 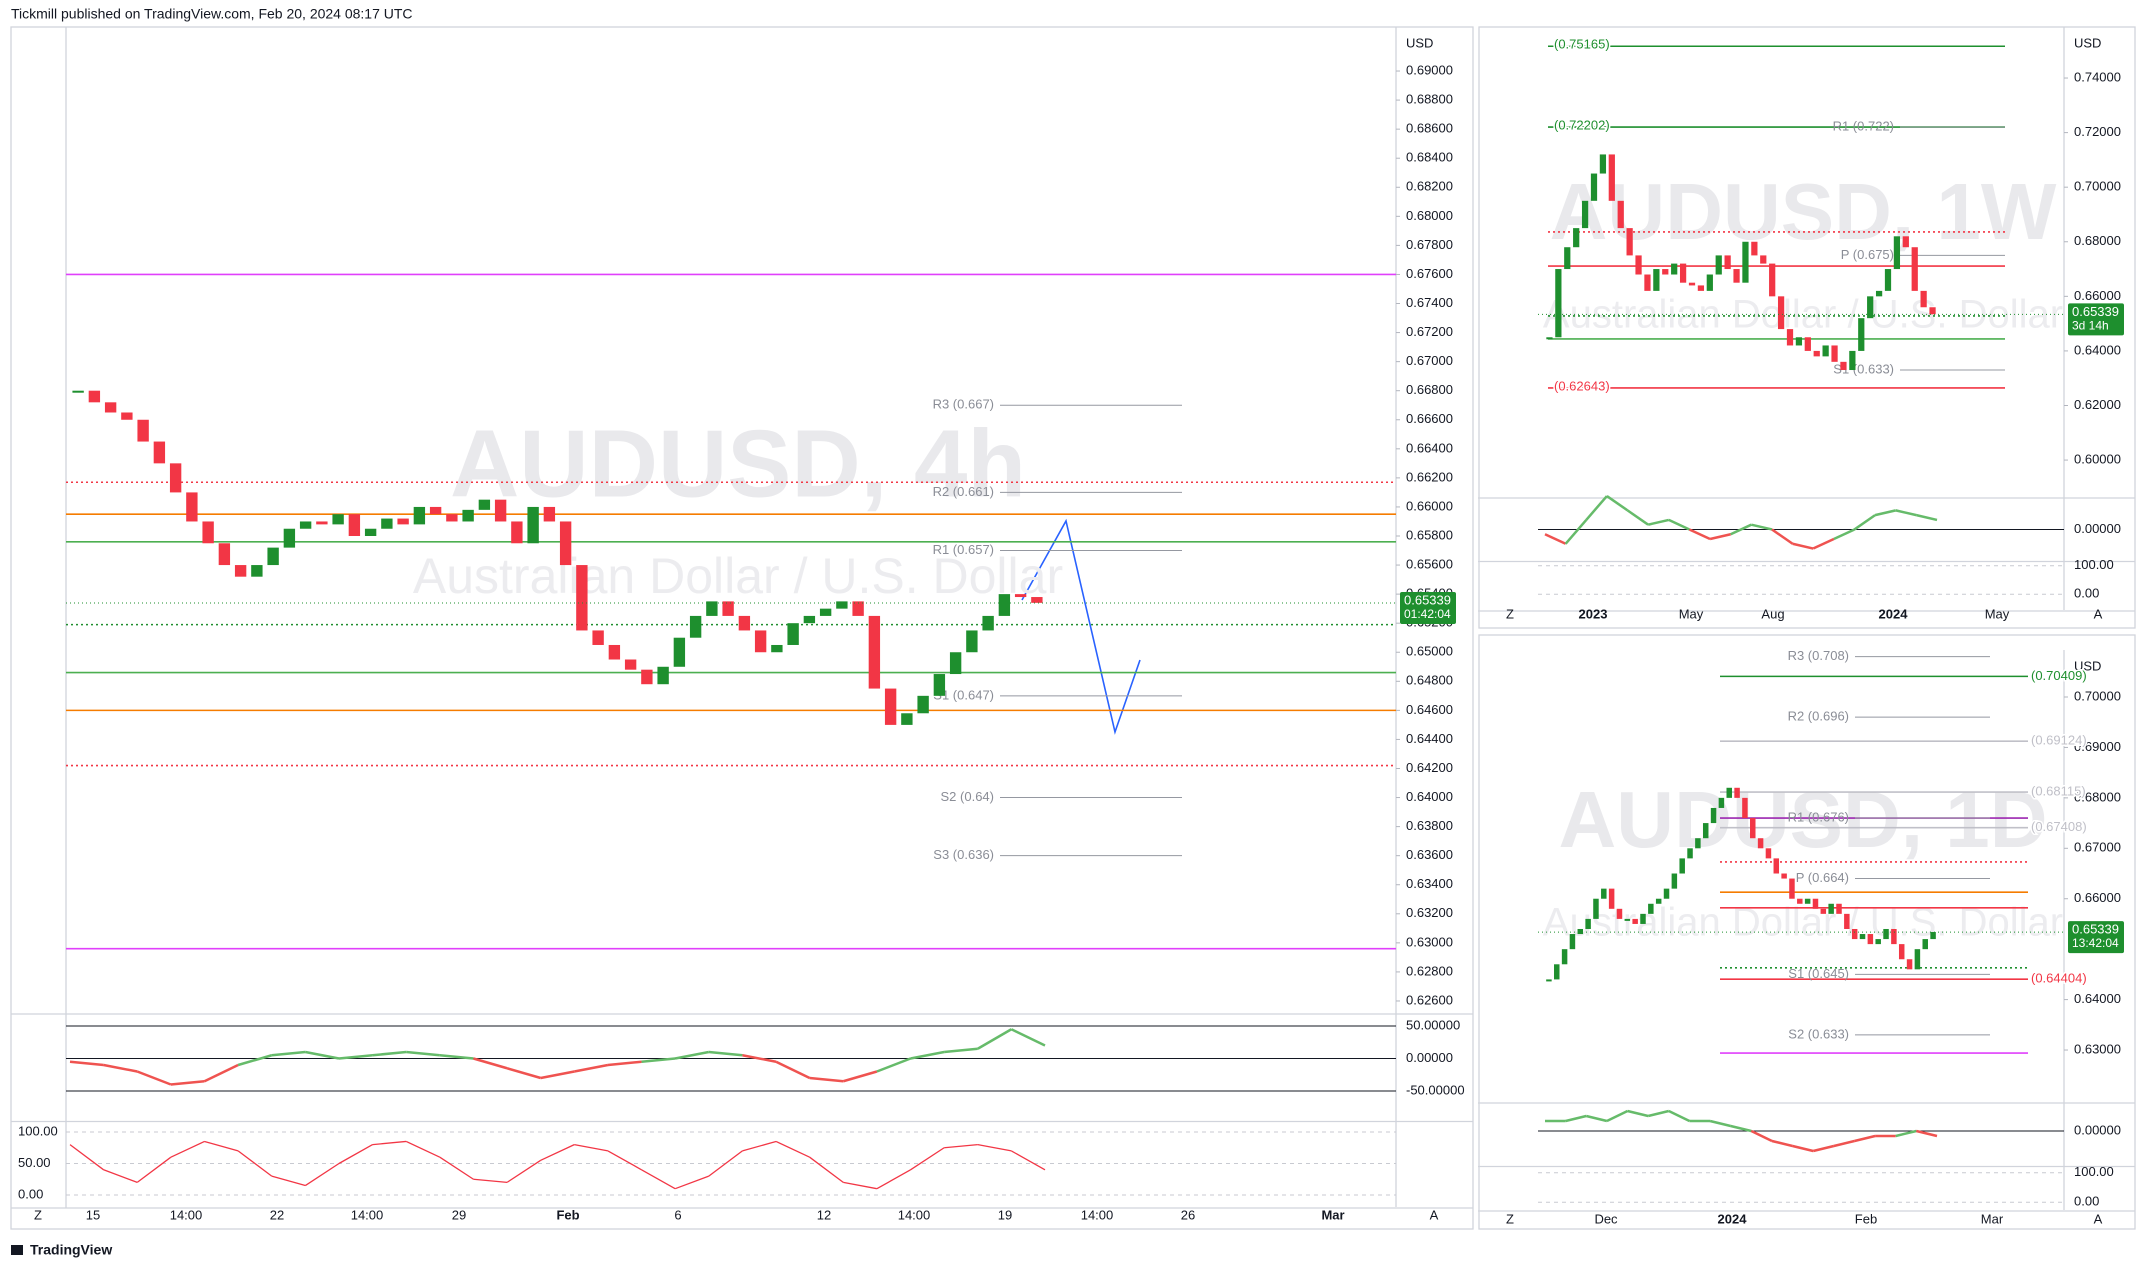 I want to click on pivot-label: S1 (0.647), so click(x=963, y=694).